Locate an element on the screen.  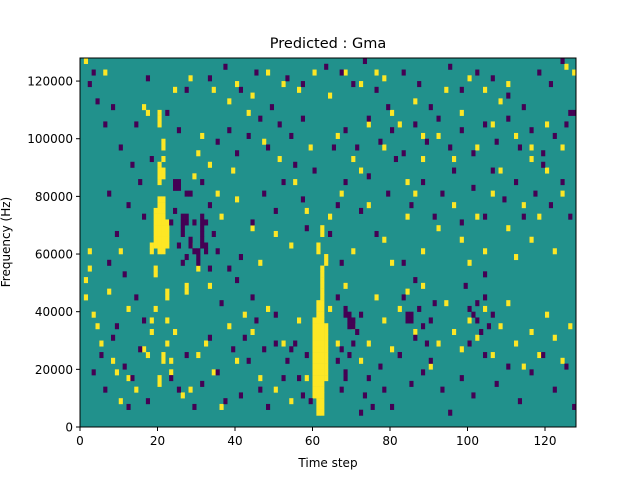
y-tick-label: 0 is located at coordinates (69, 428).